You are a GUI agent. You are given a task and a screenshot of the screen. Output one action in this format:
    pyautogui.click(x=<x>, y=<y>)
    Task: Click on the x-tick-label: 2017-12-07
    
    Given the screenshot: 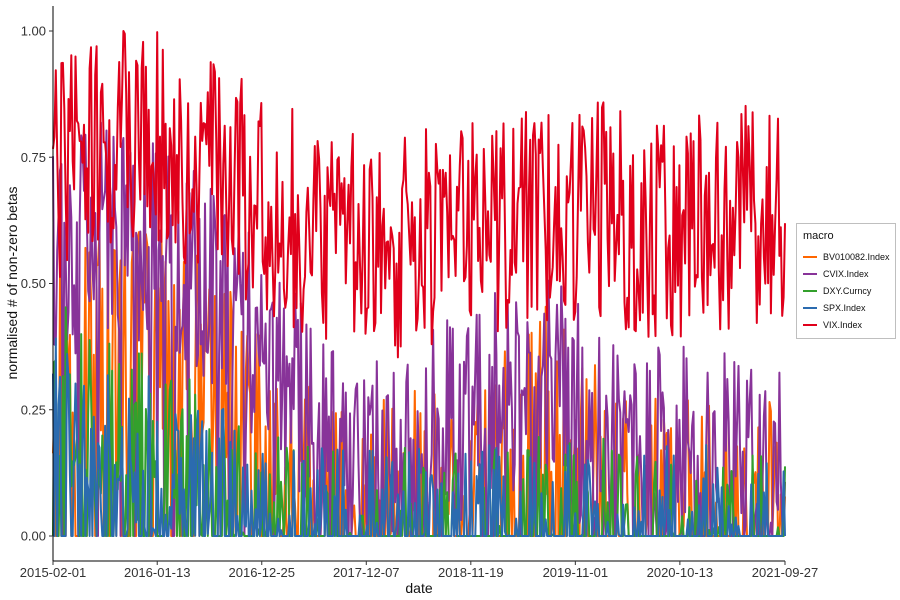 What is the action you would take?
    pyautogui.click(x=366, y=572)
    